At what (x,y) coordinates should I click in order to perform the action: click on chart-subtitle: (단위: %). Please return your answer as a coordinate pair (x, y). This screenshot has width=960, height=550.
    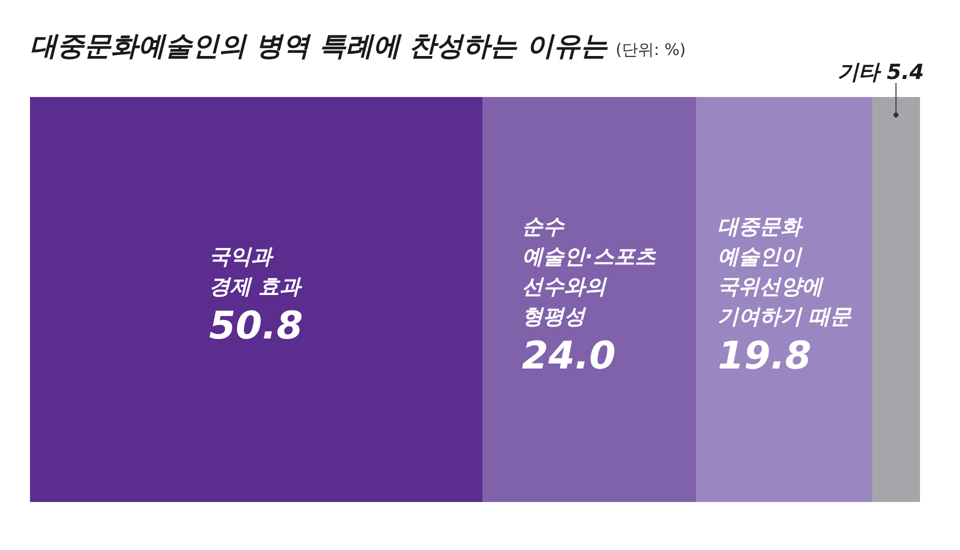
    Looking at the image, I should click on (651, 49).